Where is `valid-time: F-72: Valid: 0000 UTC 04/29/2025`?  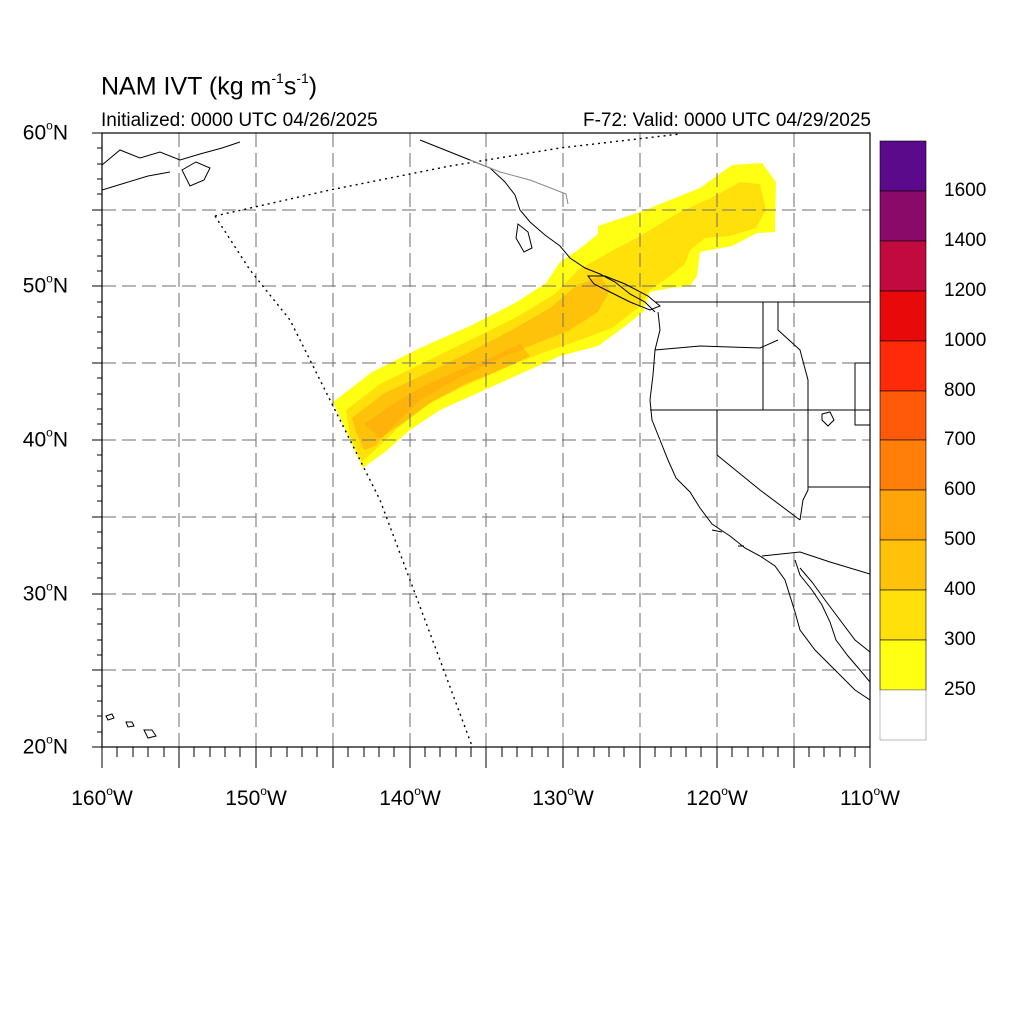
valid-time: F-72: Valid: 0000 UTC 04/29/2025 is located at coordinates (727, 120).